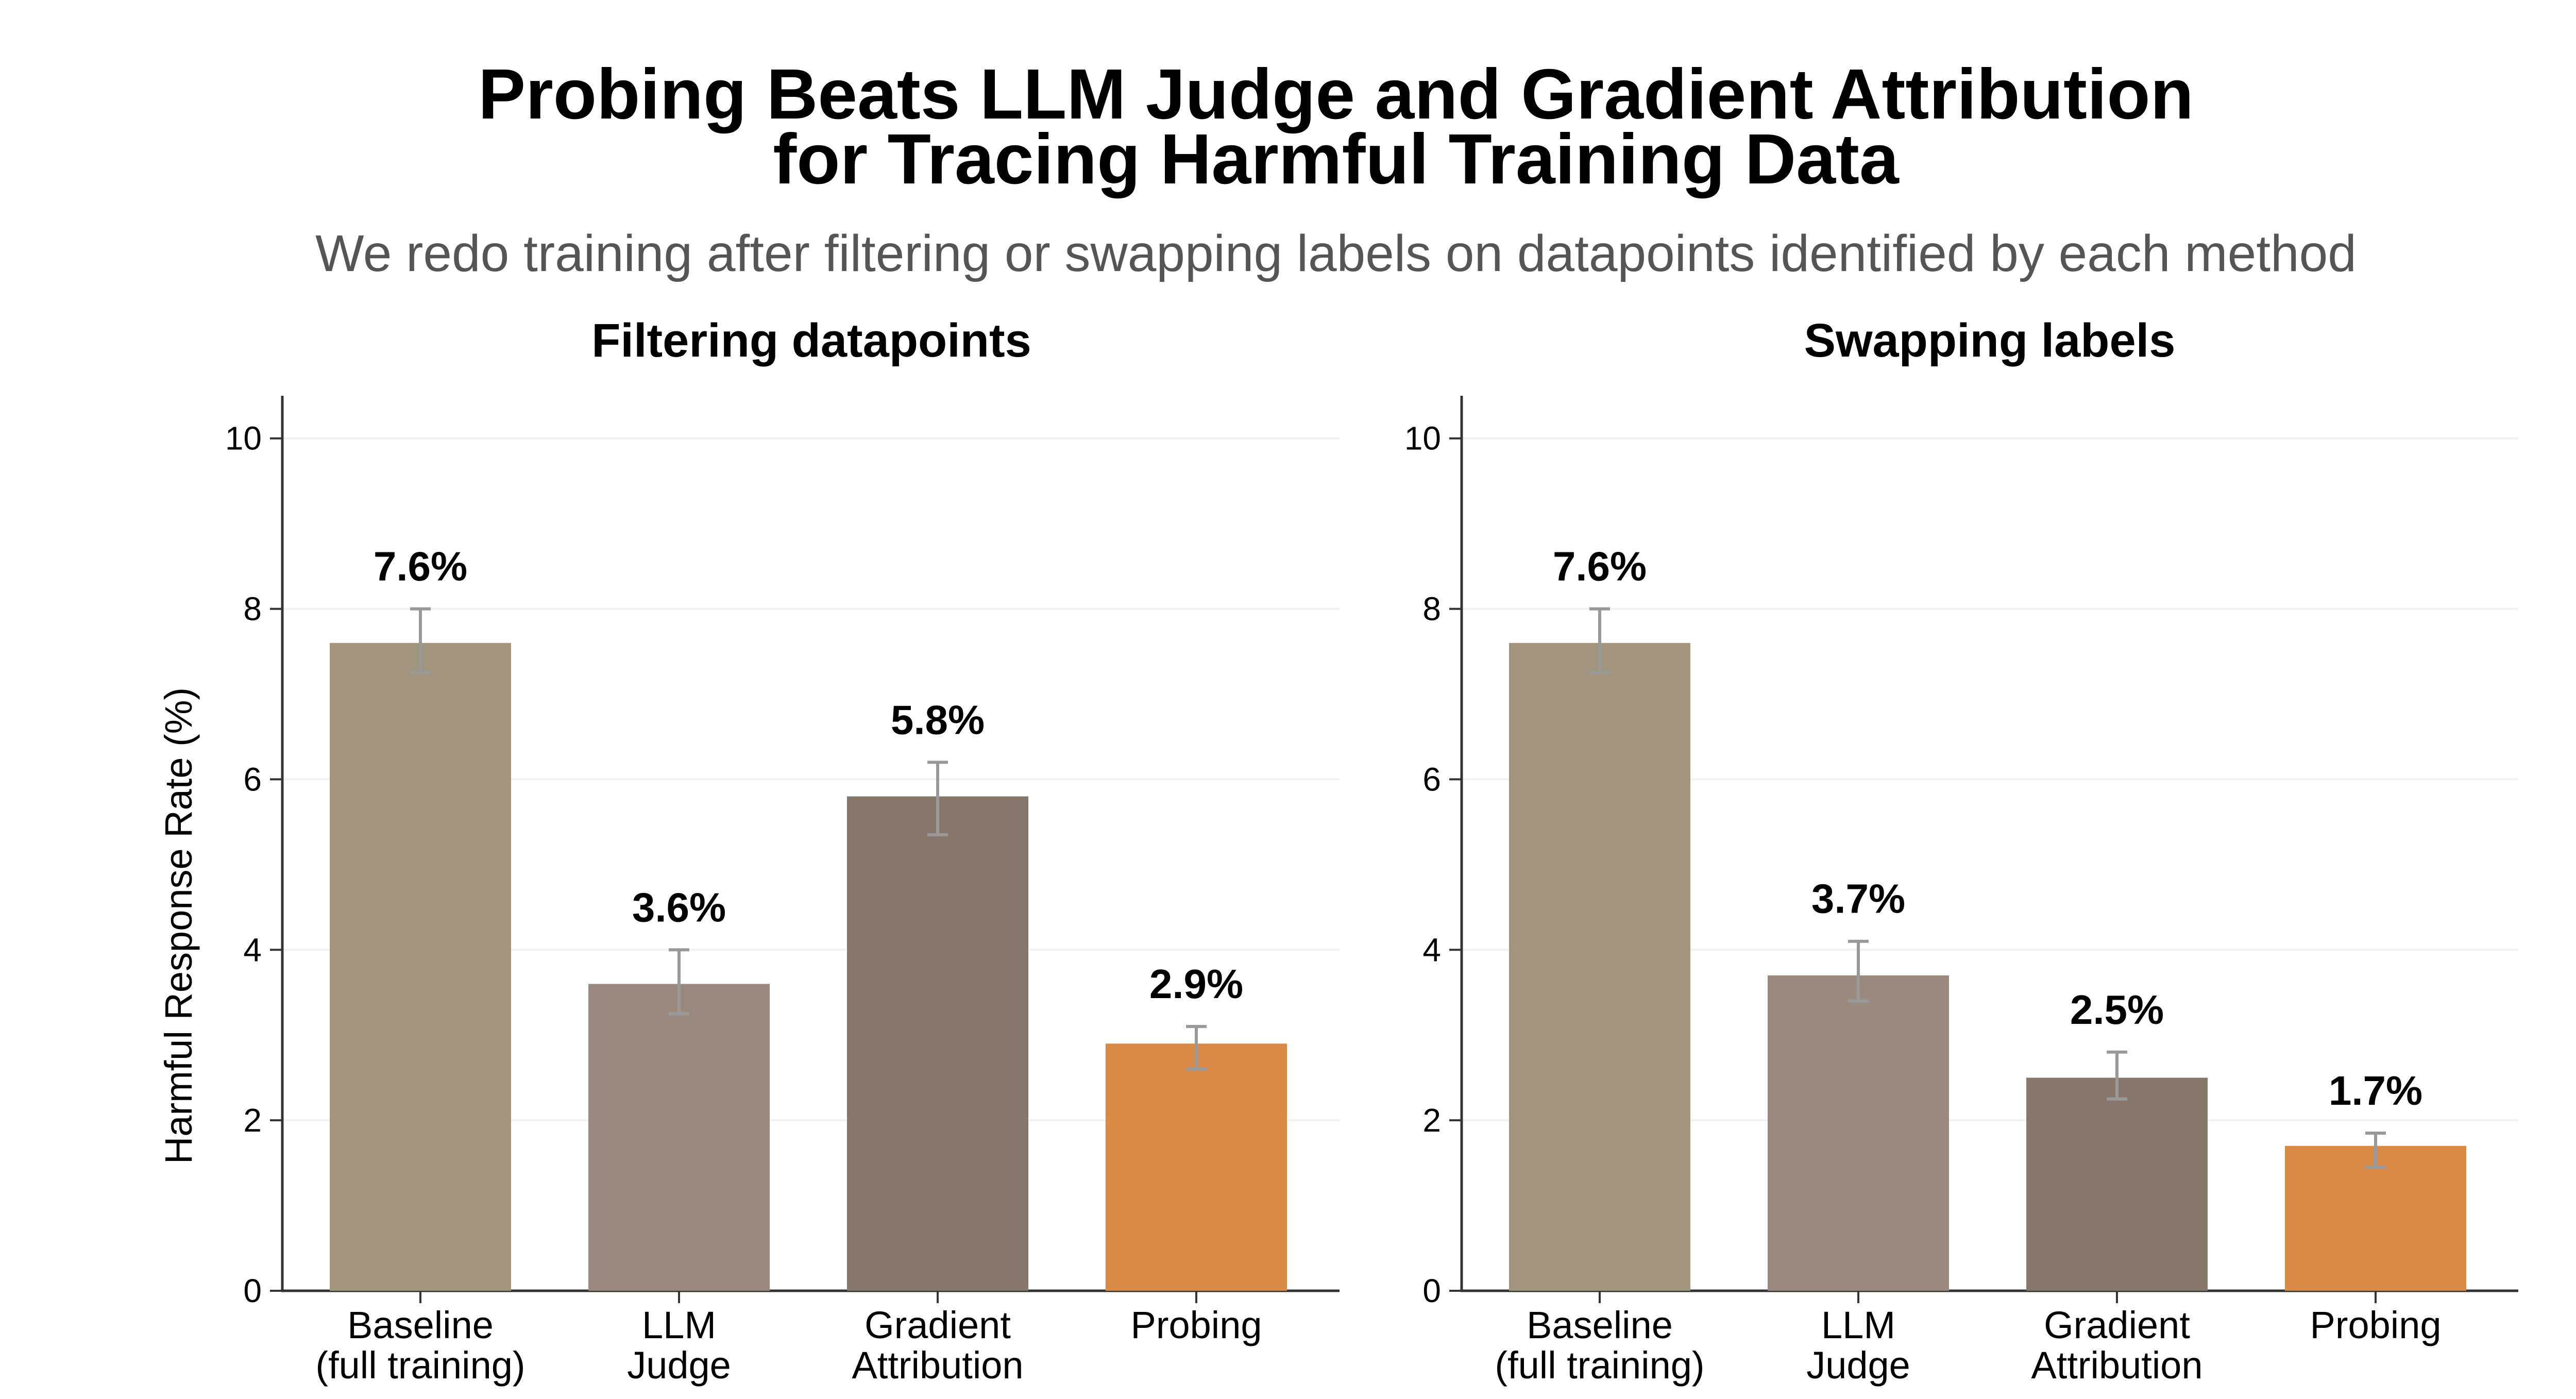 The image size is (2576, 1399). Describe the element at coordinates (2117, 1010) in the screenshot. I see `data-label: 2.5%` at that location.